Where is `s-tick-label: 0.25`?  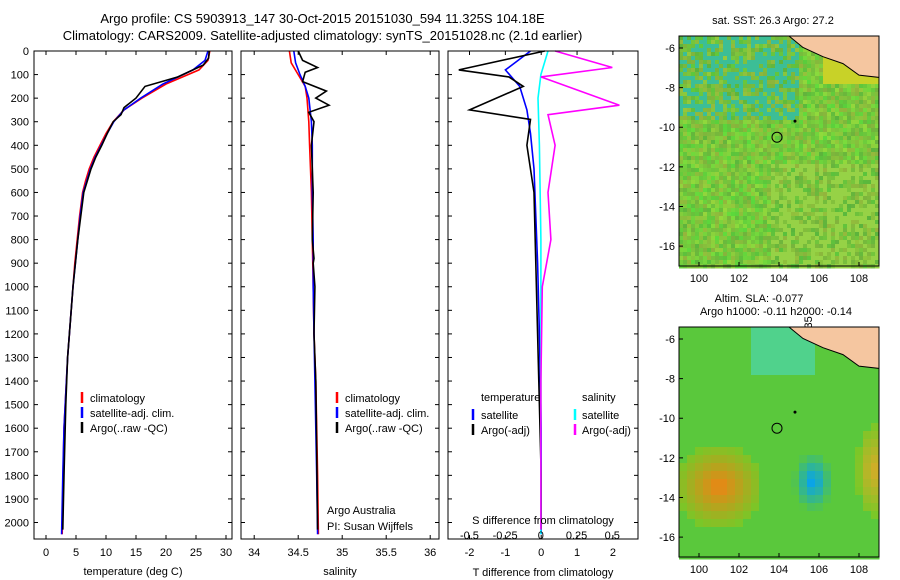 s-tick-label: 0.25 is located at coordinates (576, 536).